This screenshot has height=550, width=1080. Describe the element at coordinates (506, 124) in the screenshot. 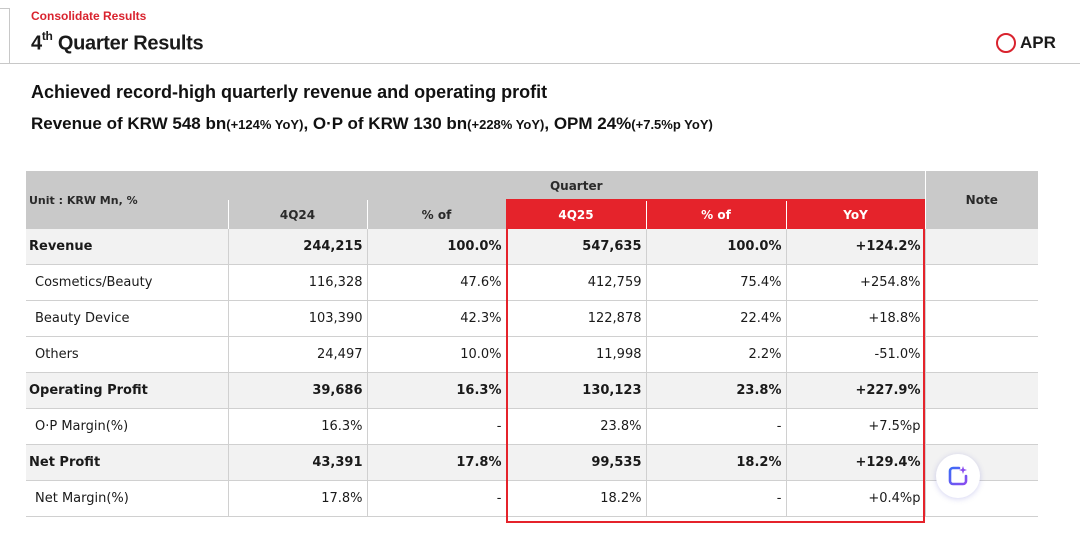

I see `headline-op-yoy: (+228% YoY)` at that location.